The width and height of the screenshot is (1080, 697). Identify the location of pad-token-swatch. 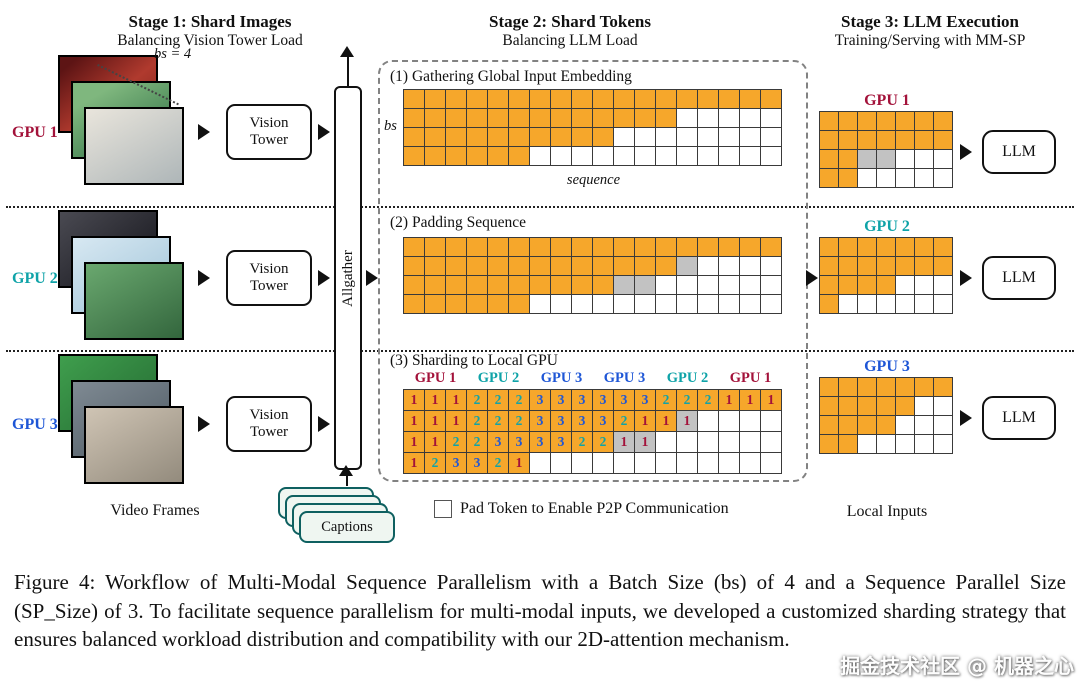
(443, 509).